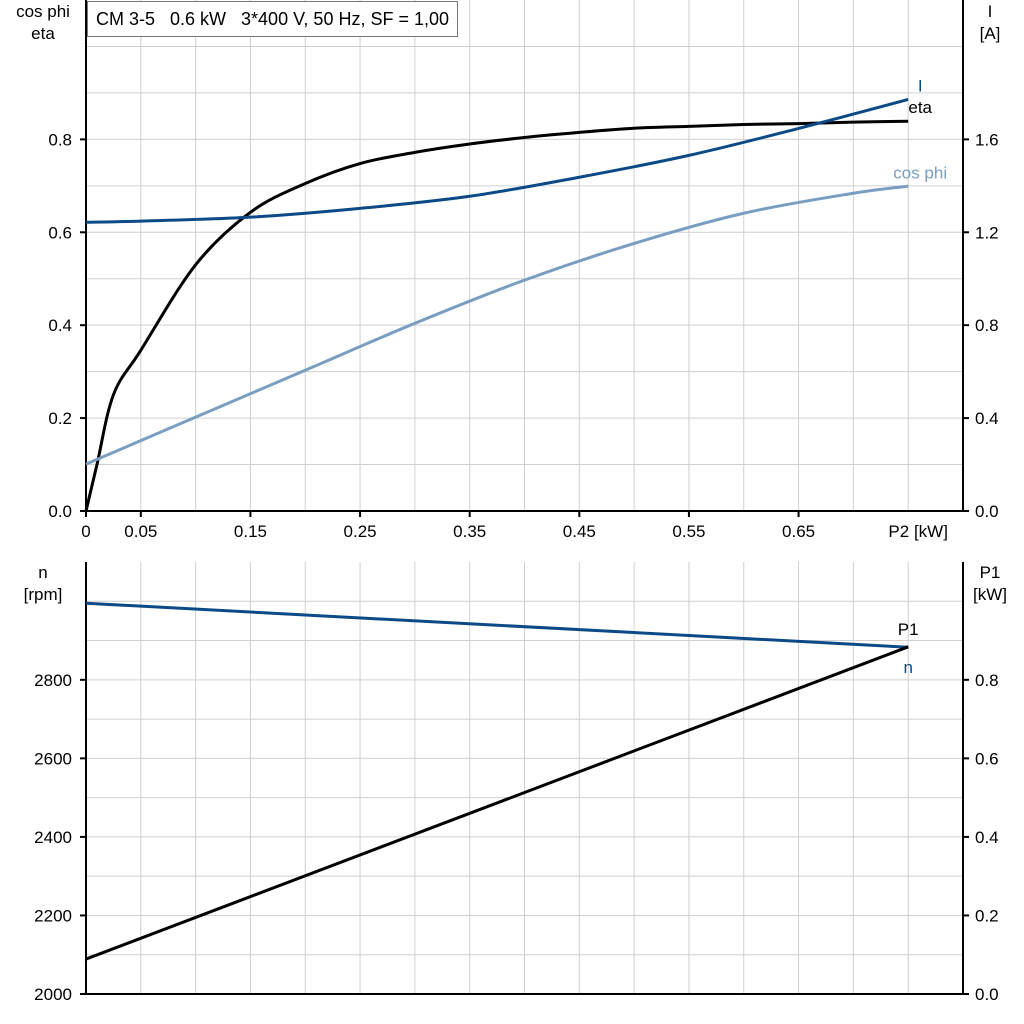  What do you see at coordinates (43, 33) in the screenshot?
I see `y-axis-label-left: eta` at bounding box center [43, 33].